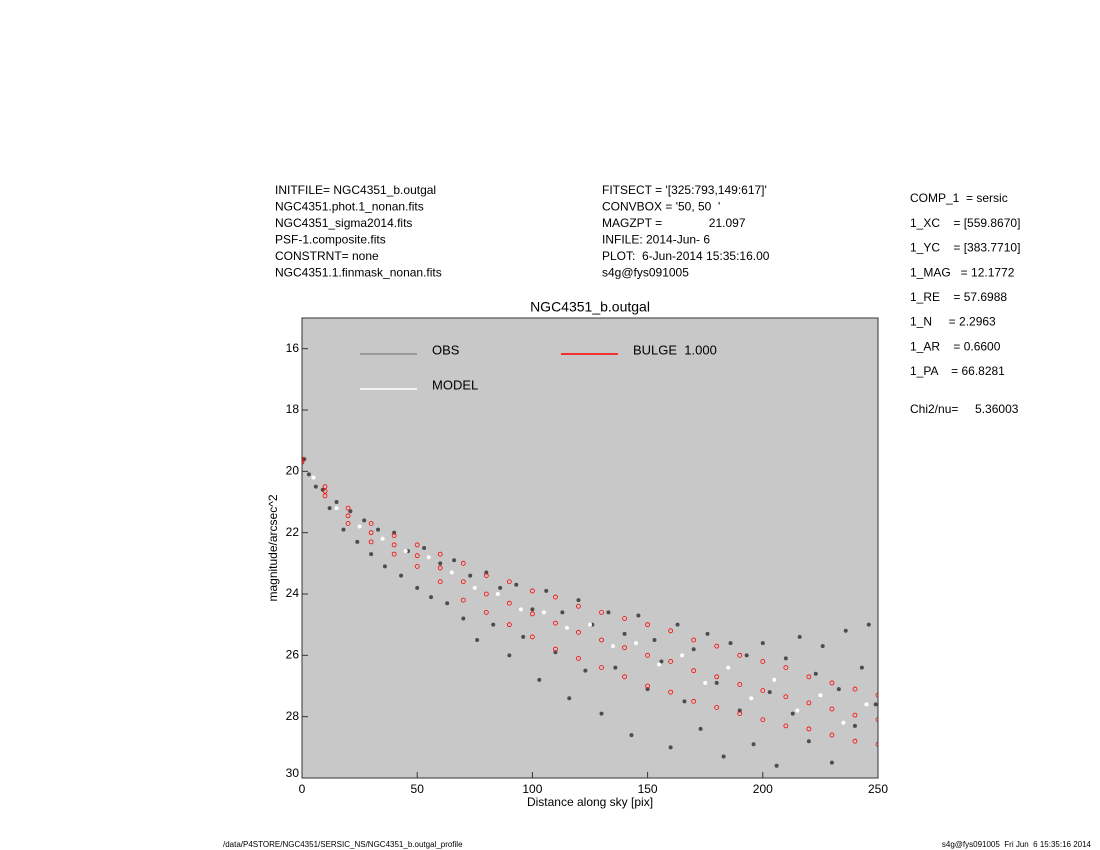 This screenshot has width=1100, height=850. Describe the element at coordinates (674, 223) in the screenshot. I see `info-middle: MAGZPT = 21.097` at that location.